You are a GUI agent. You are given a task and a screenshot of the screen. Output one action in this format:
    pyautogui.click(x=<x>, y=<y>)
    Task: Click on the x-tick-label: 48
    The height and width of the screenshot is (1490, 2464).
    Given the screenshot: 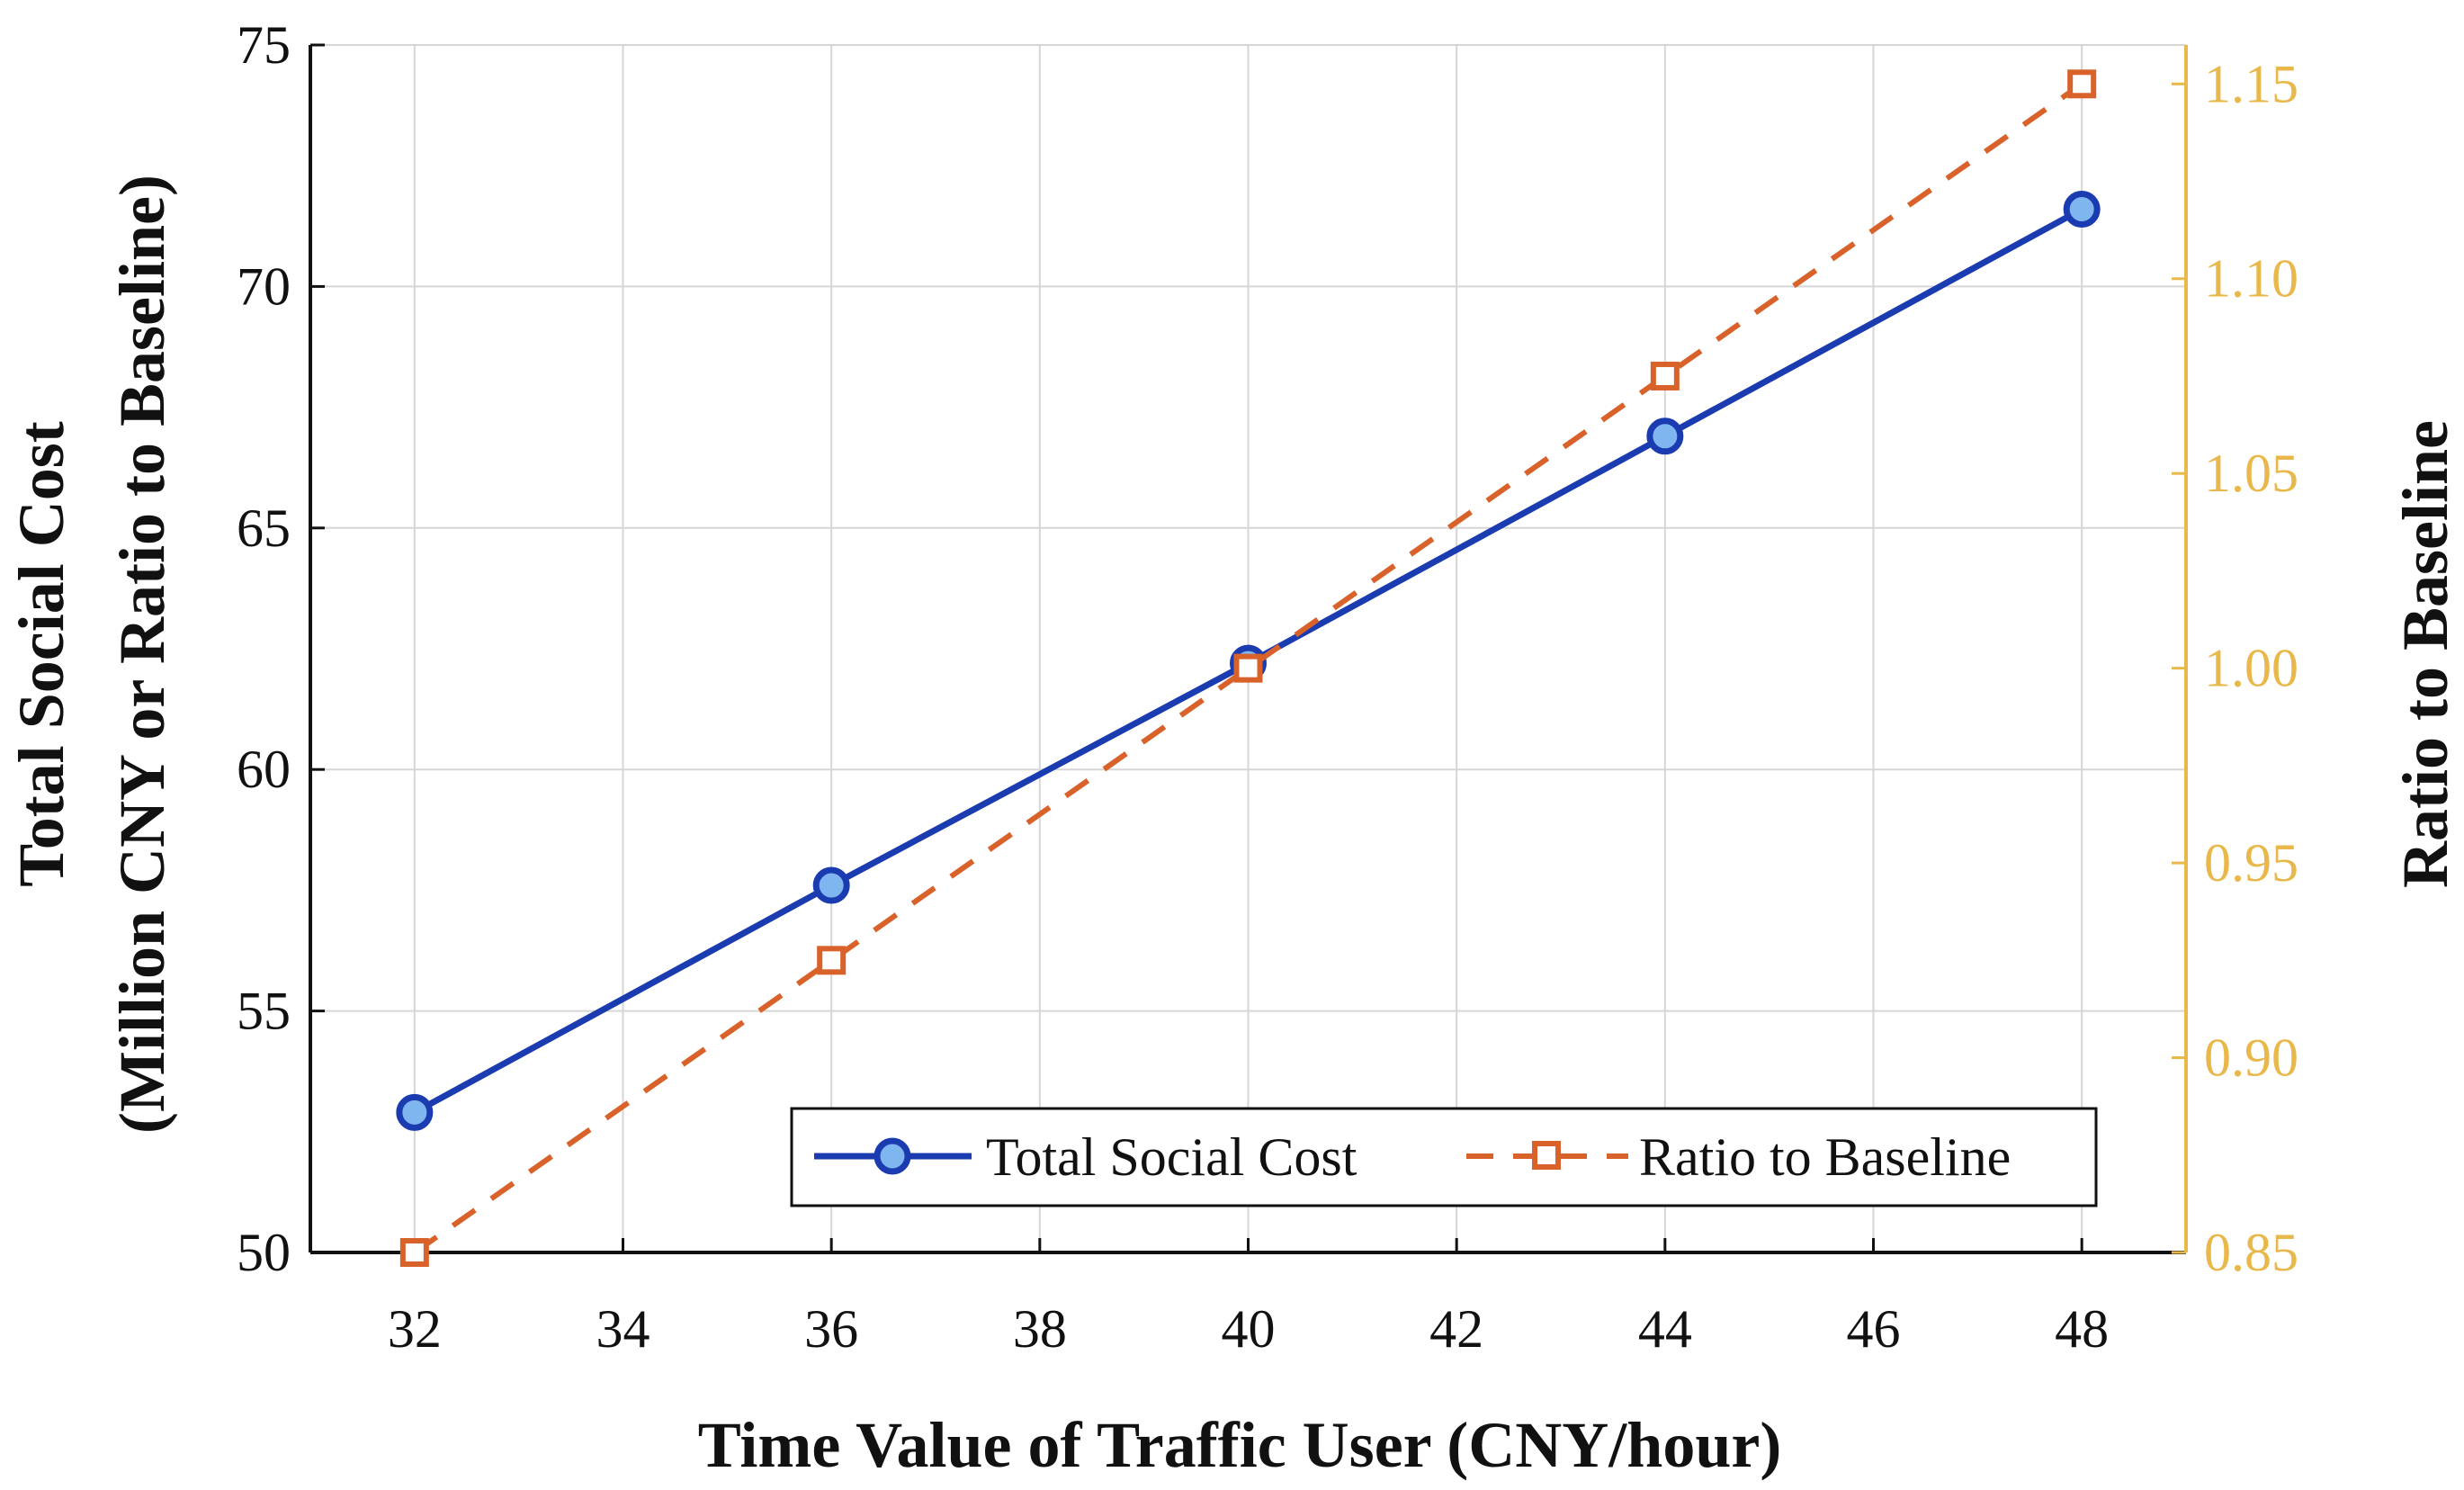 What is the action you would take?
    pyautogui.click(x=2082, y=1329)
    